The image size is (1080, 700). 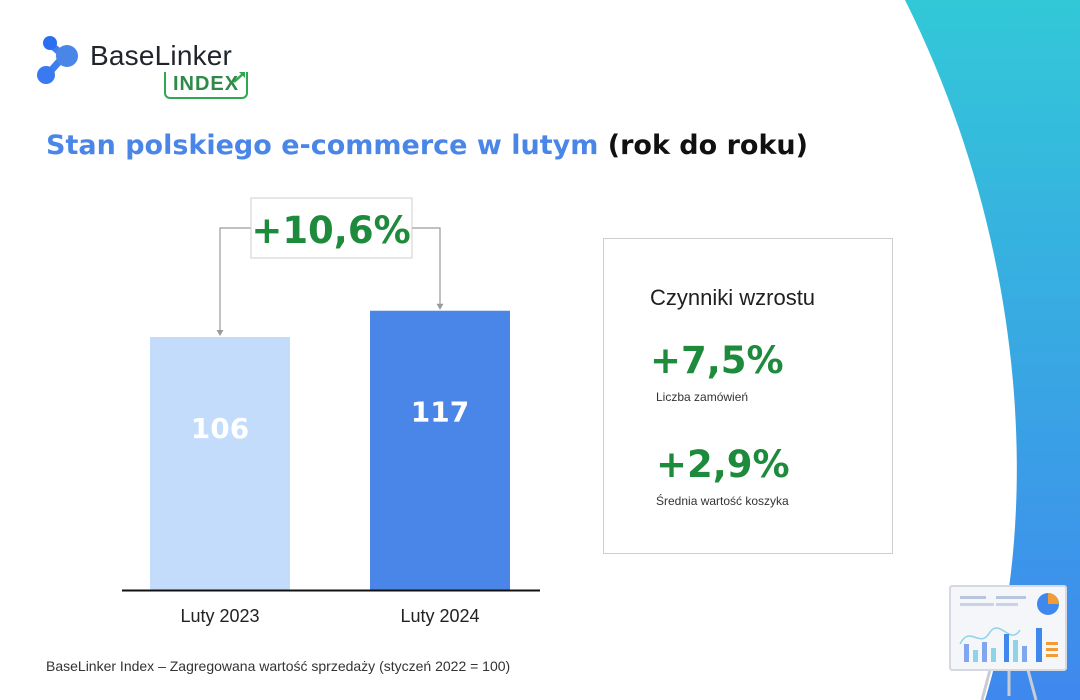 I want to click on trend-arrow-icon, so click(x=239, y=77).